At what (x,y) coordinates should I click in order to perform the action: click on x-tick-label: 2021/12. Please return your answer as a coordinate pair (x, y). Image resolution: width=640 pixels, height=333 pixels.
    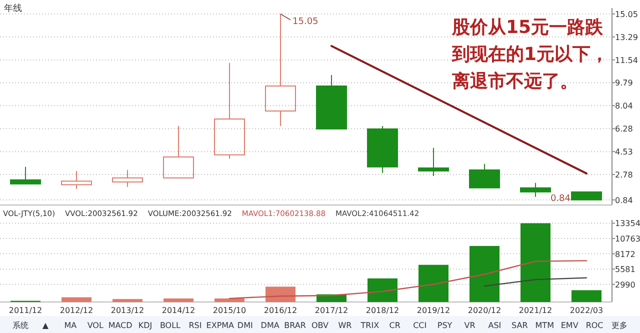
    Looking at the image, I should click on (535, 310).